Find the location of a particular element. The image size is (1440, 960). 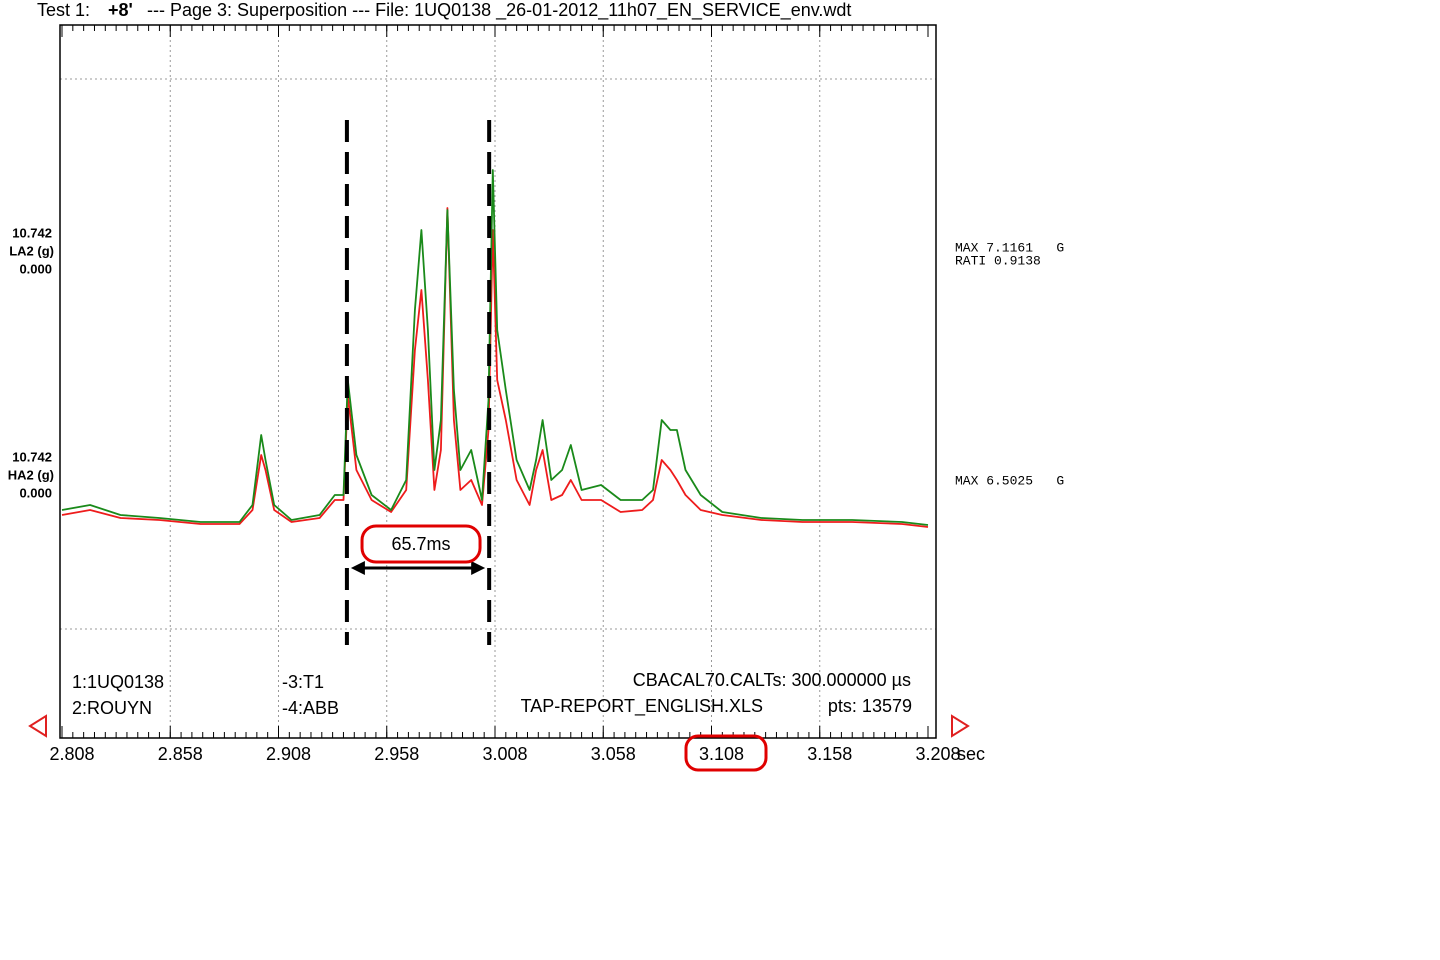

x-tick-label: 2.858 is located at coordinates (180, 754).